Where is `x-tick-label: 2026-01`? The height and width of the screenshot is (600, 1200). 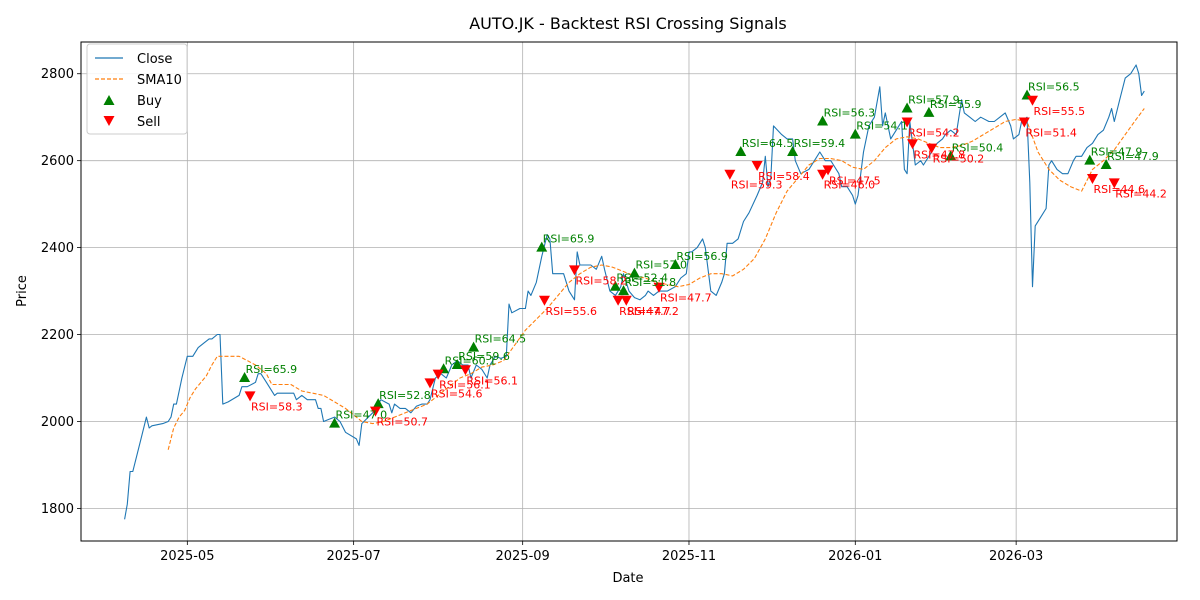
x-tick-label: 2026-01 is located at coordinates (855, 556).